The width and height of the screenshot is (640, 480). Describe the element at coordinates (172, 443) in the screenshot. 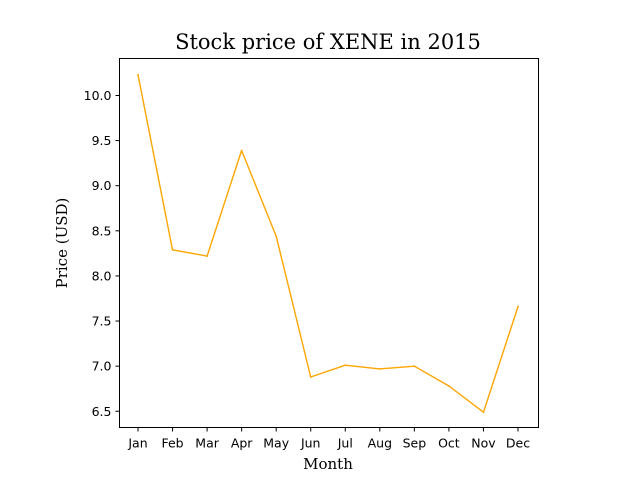

I see `x-tick-label: Feb` at that location.